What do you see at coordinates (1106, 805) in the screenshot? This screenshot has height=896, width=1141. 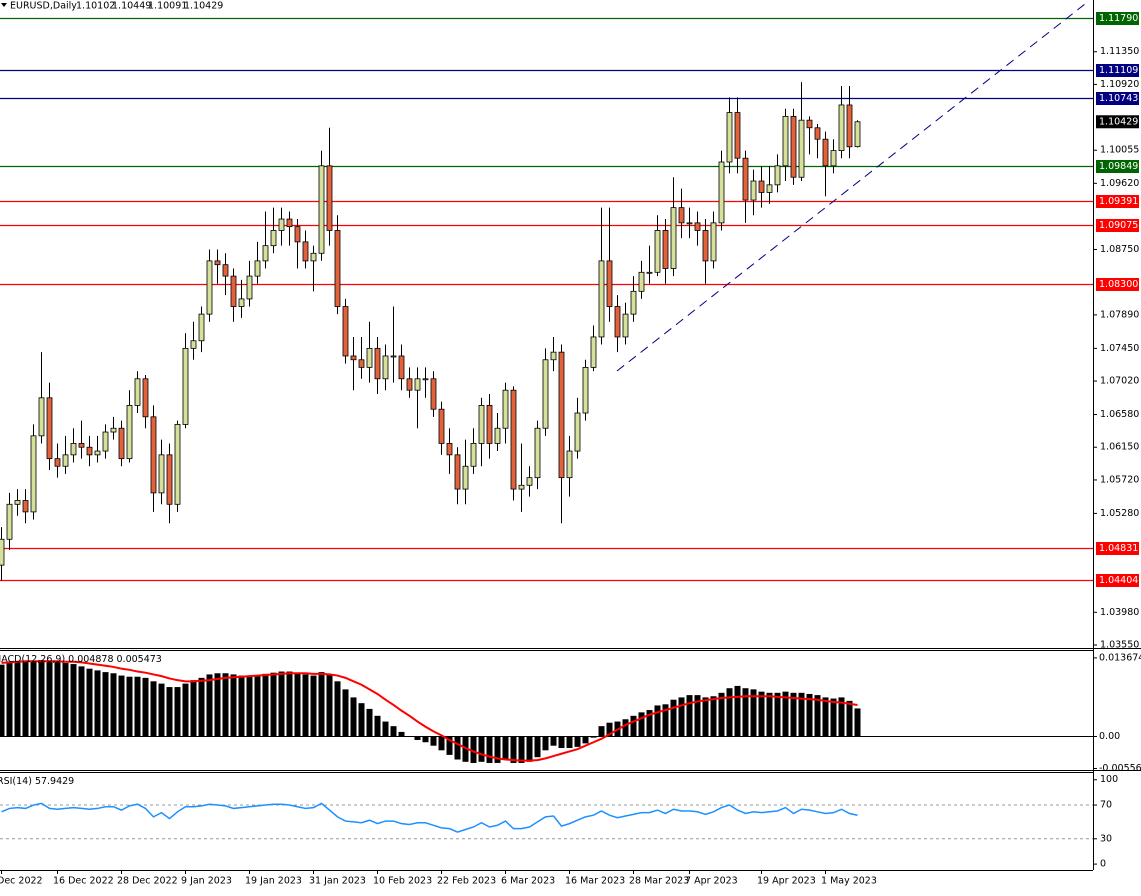 I see `rsi-tick-label: 70` at bounding box center [1106, 805].